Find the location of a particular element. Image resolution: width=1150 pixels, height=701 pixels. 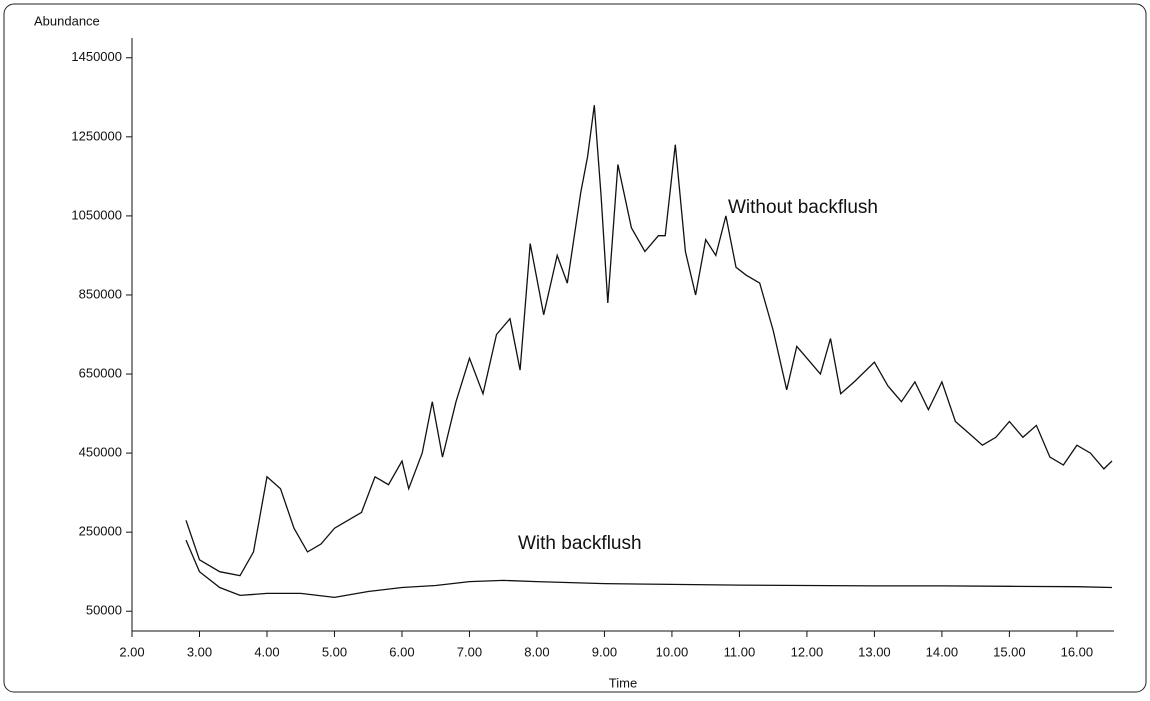

x-tick-label: 11.00 is located at coordinates (740, 651).